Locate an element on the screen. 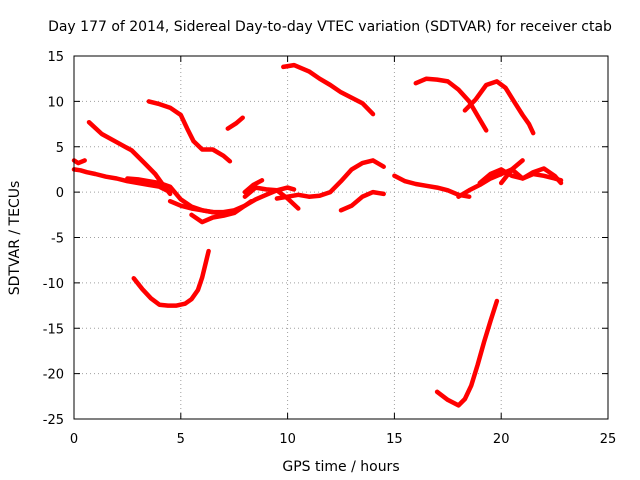 The height and width of the screenshot is (480, 640). y-tick-labels: -25 -20 -15 -10 -5 0 5 10 15 is located at coordinates (53, 239).